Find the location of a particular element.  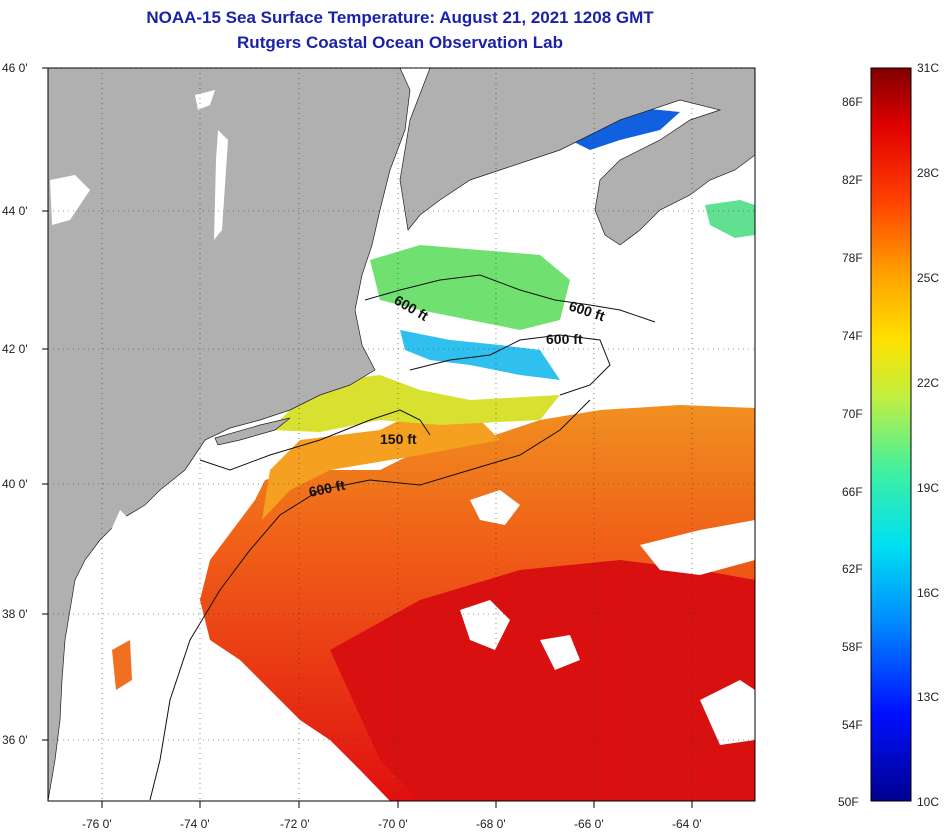

map-subtitle: Rutgers Coastal Ocean Observation Lab is located at coordinates (400, 42).